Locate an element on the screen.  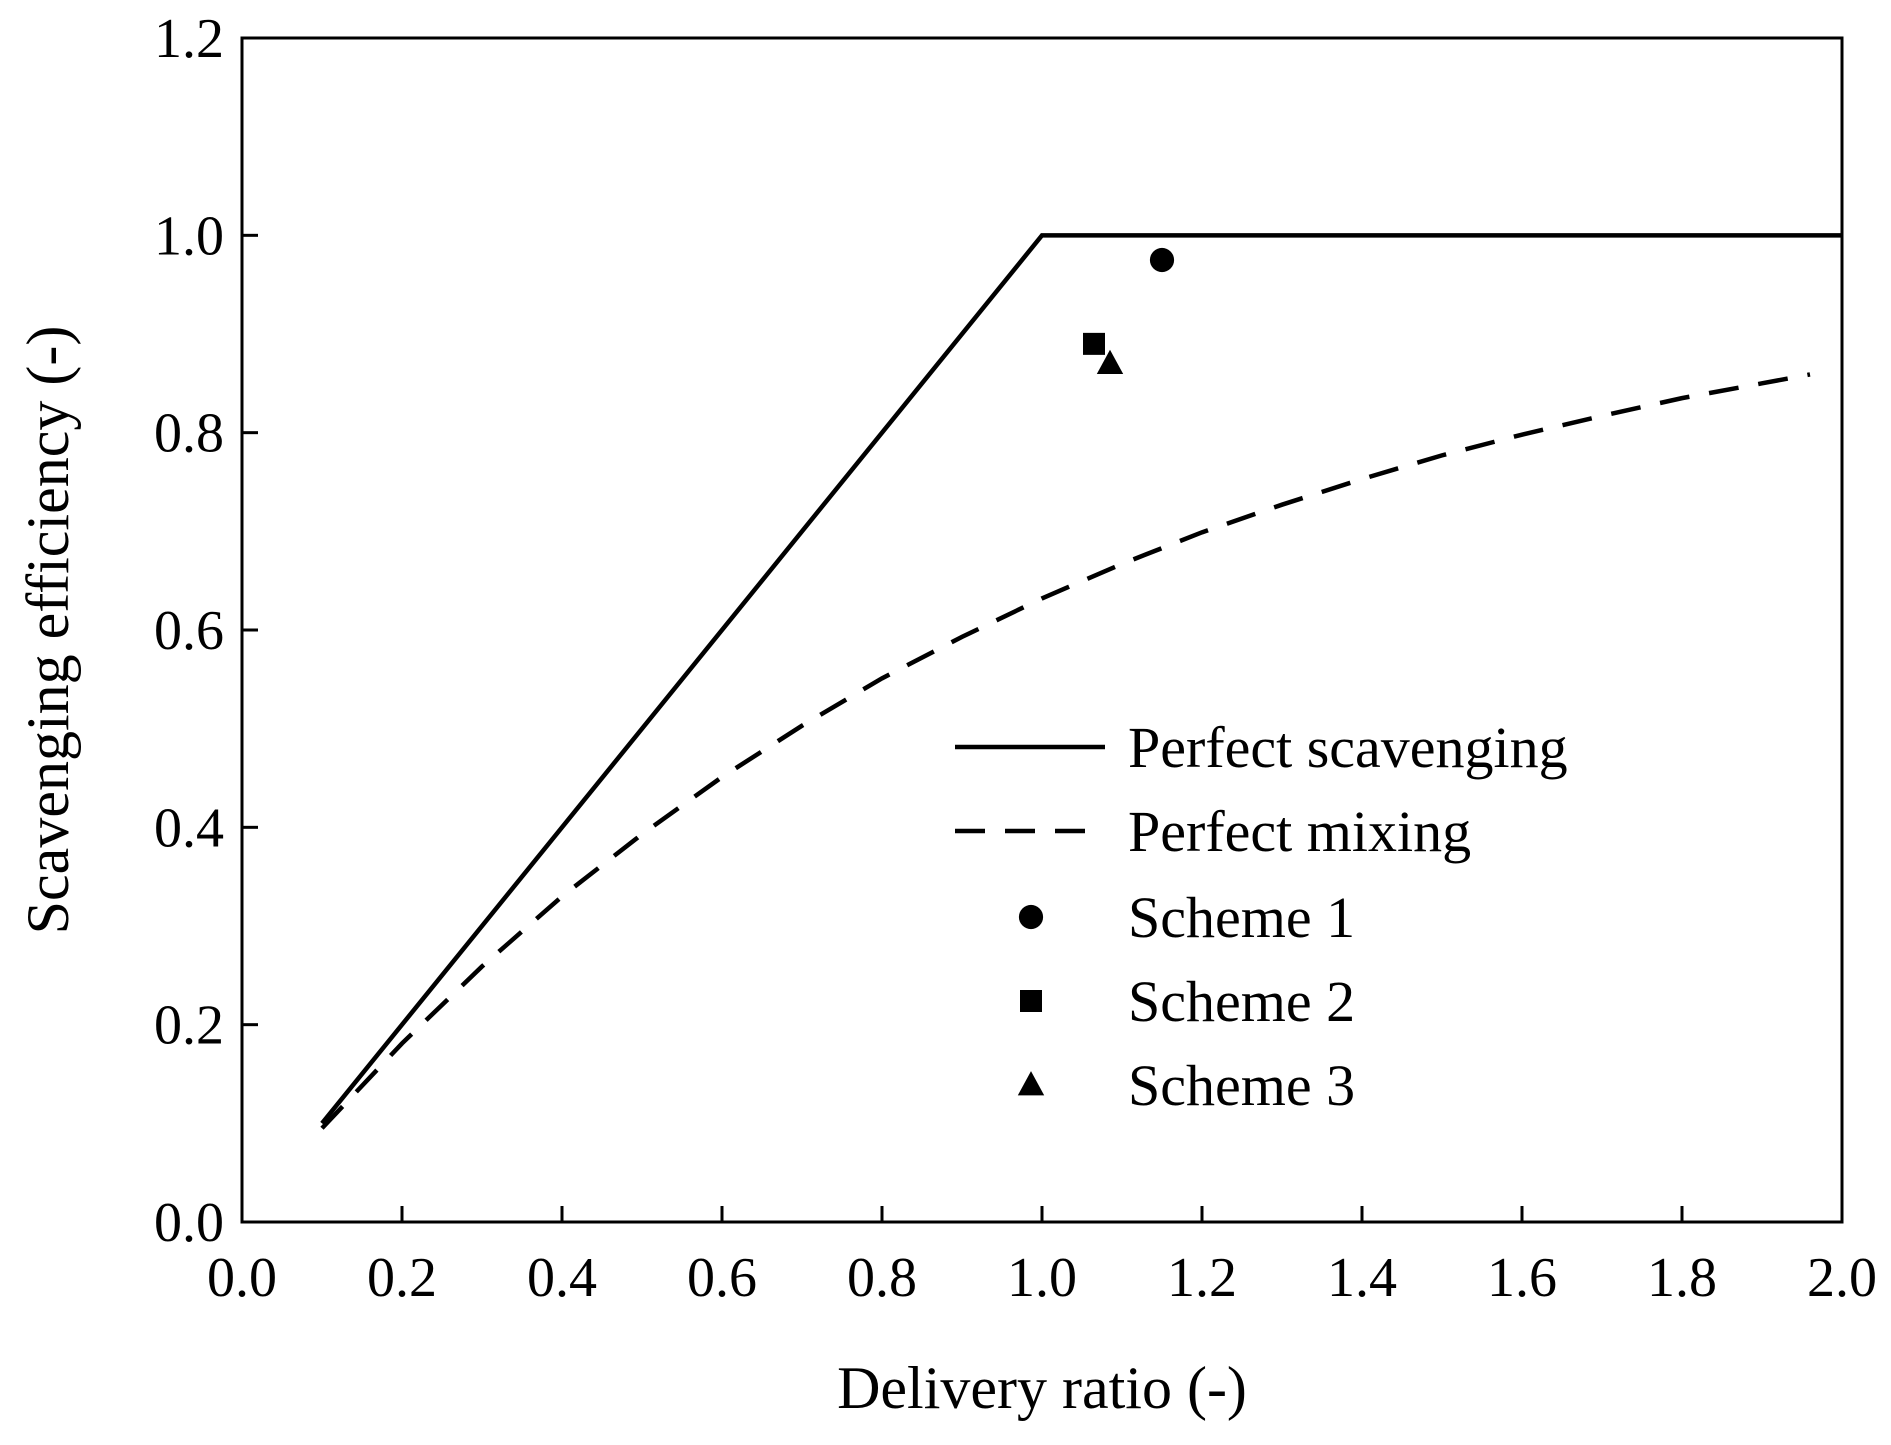
x-axis-title: Delivery ratio (-) is located at coordinates (1042, 1388).